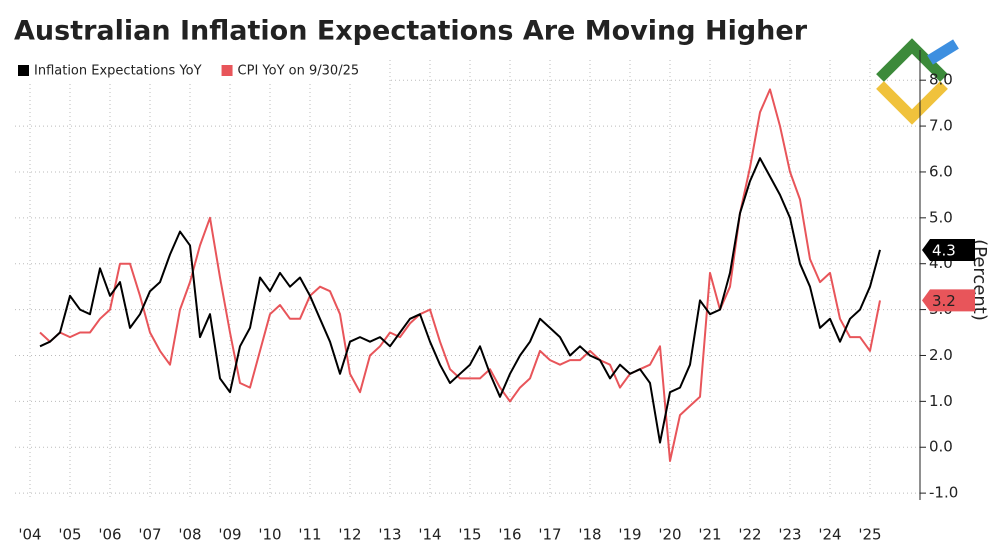 This screenshot has height=545, width=1000. What do you see at coordinates (917, 81) in the screenshot?
I see `logo` at bounding box center [917, 81].